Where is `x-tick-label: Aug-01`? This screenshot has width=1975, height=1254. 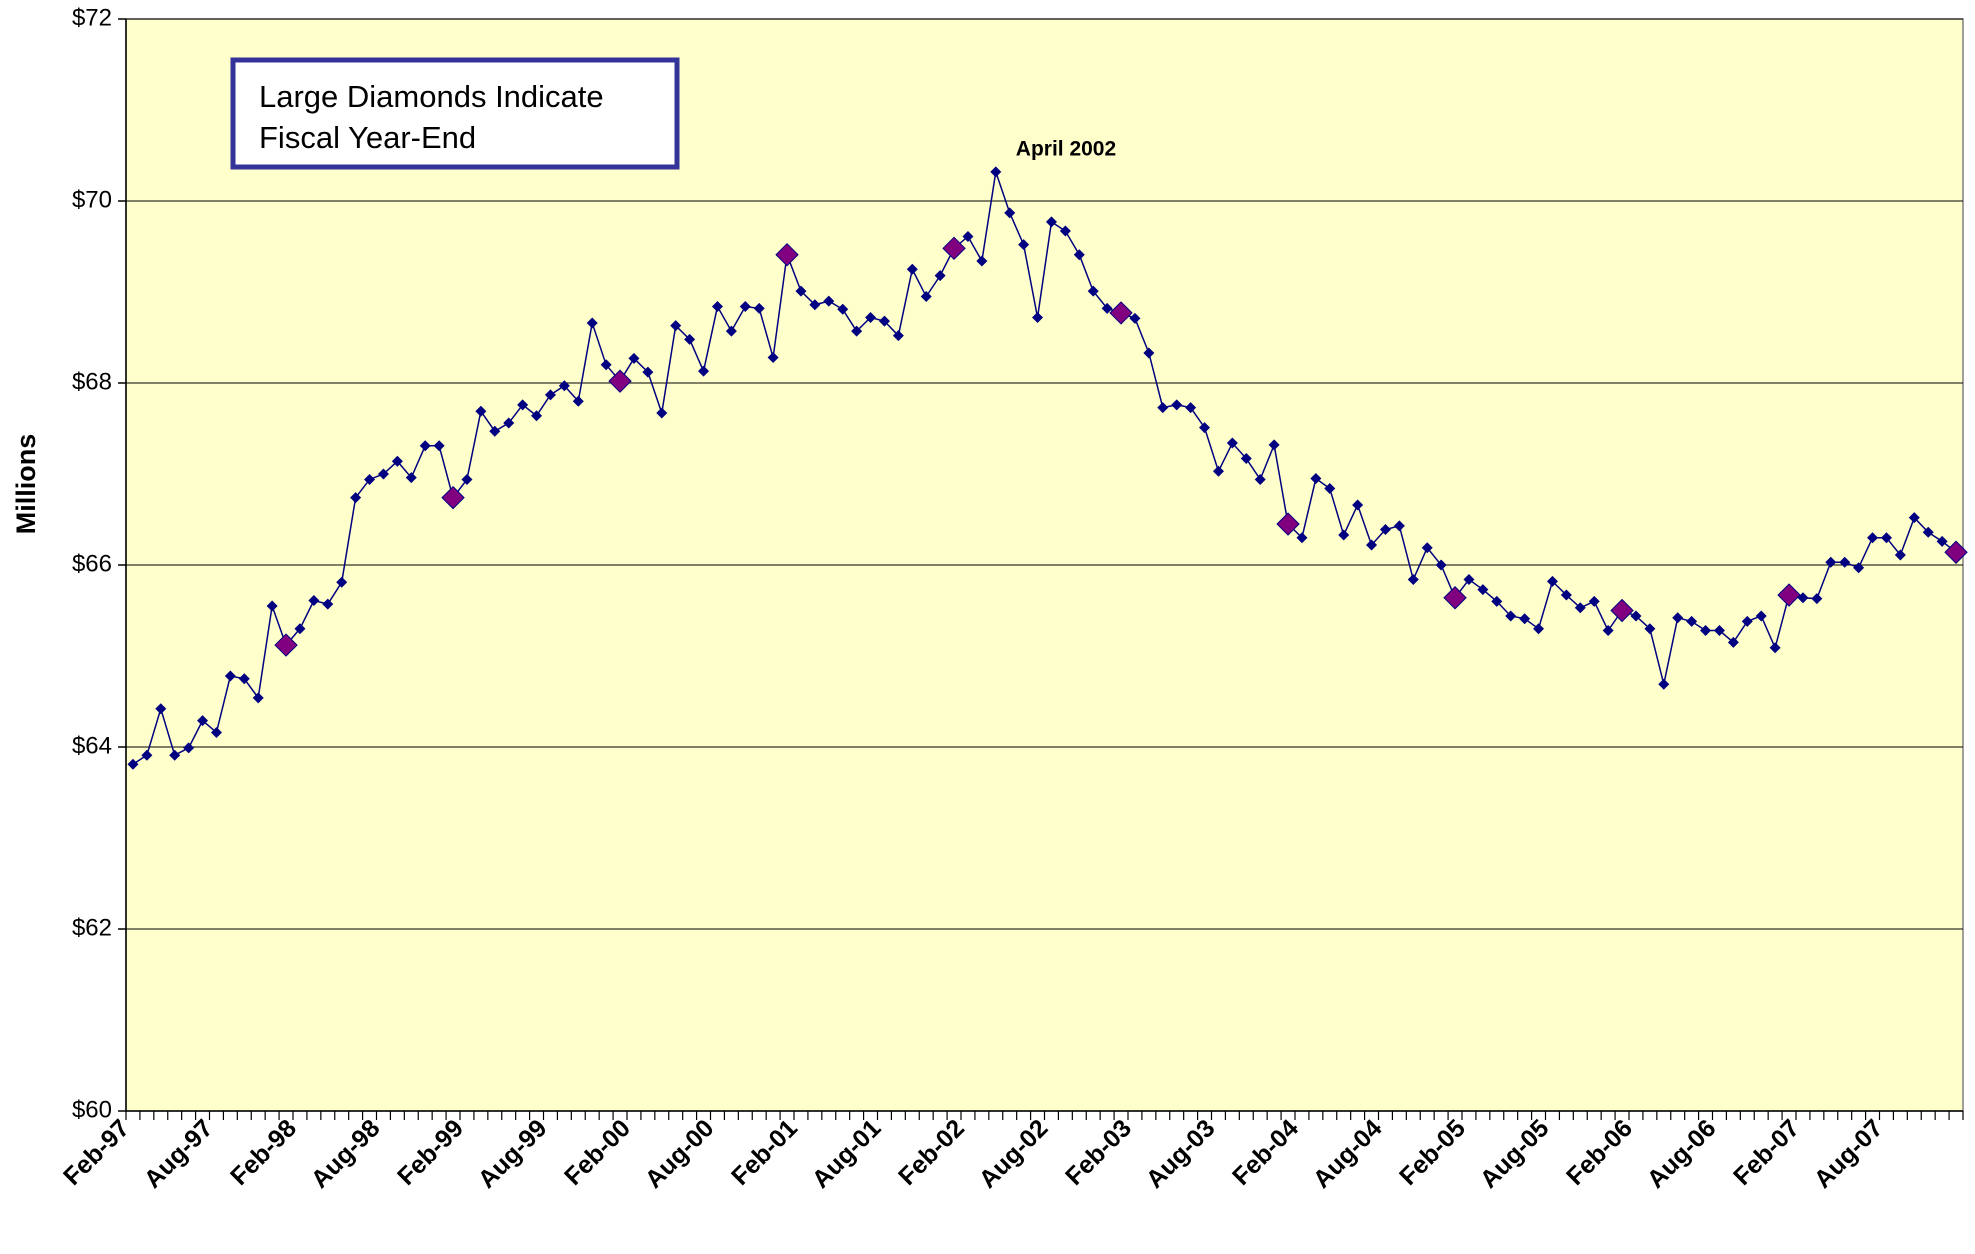
x-tick-label: Aug-01 is located at coordinates (847, 1154).